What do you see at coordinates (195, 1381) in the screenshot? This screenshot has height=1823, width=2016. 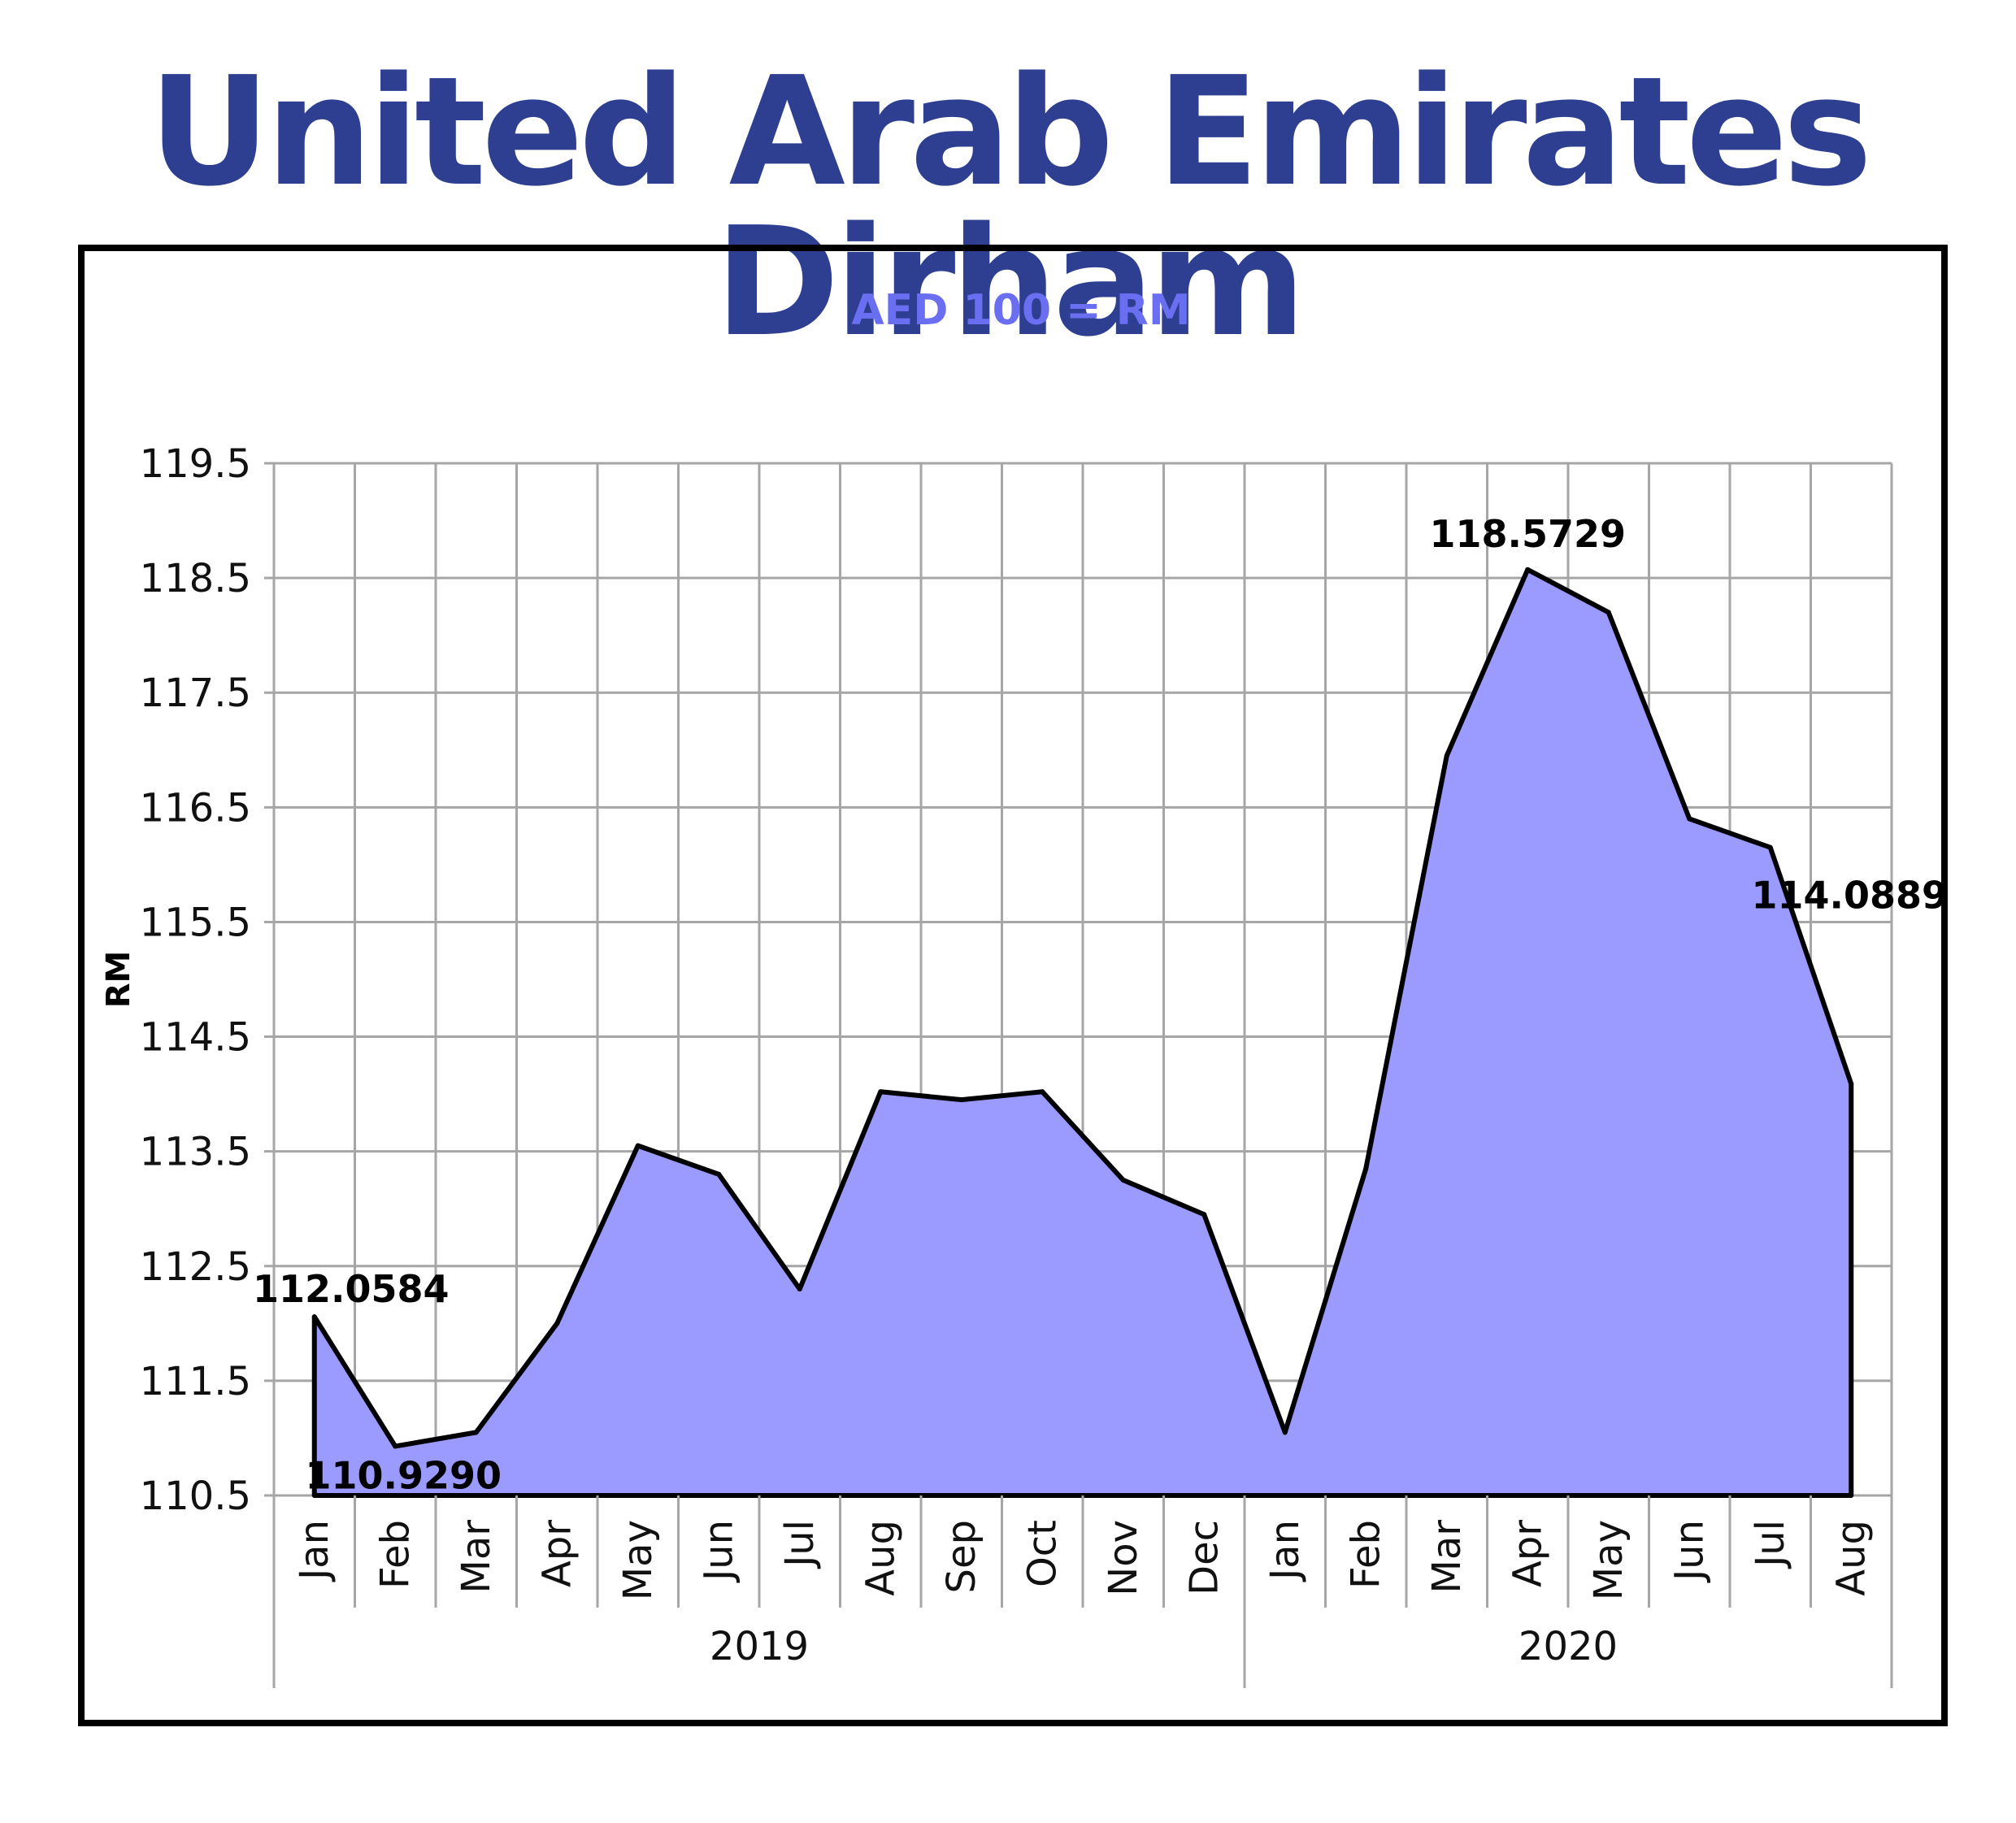 I see `y-tick-label: 111.5` at bounding box center [195, 1381].